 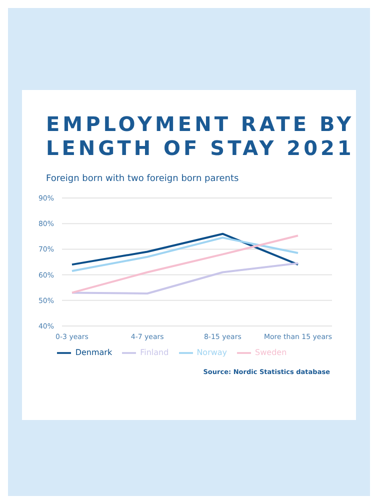 I want to click on chart-title: EMPLOYMENT RATE BY LENGTH OF STAY 2021, so click(x=201, y=136).